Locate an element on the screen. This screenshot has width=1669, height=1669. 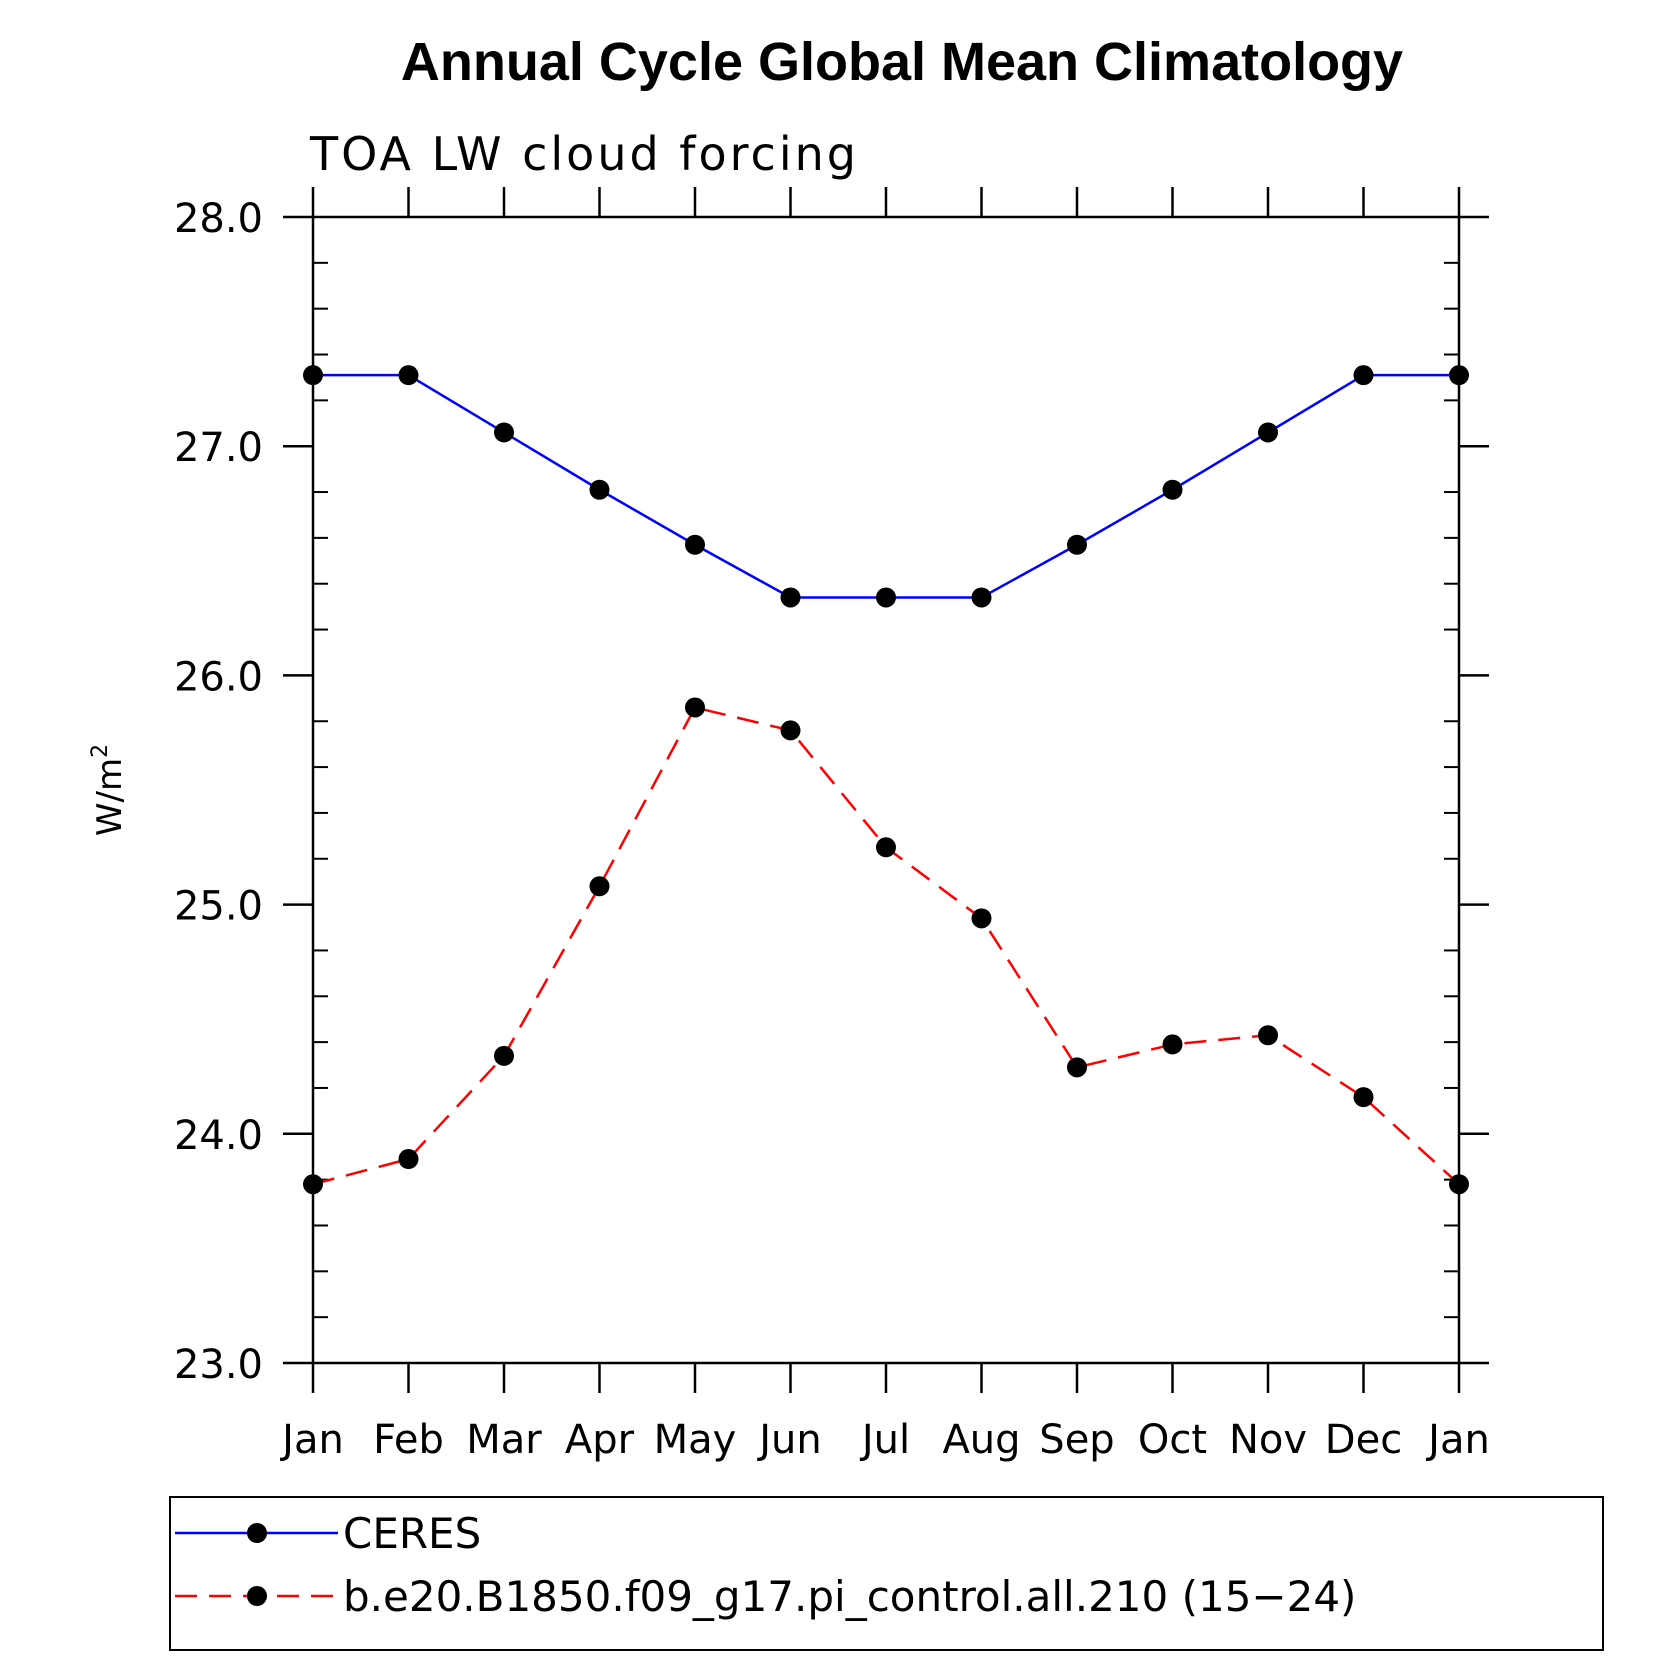
y-axis-label: W/m2 is located at coordinates (109, 790).